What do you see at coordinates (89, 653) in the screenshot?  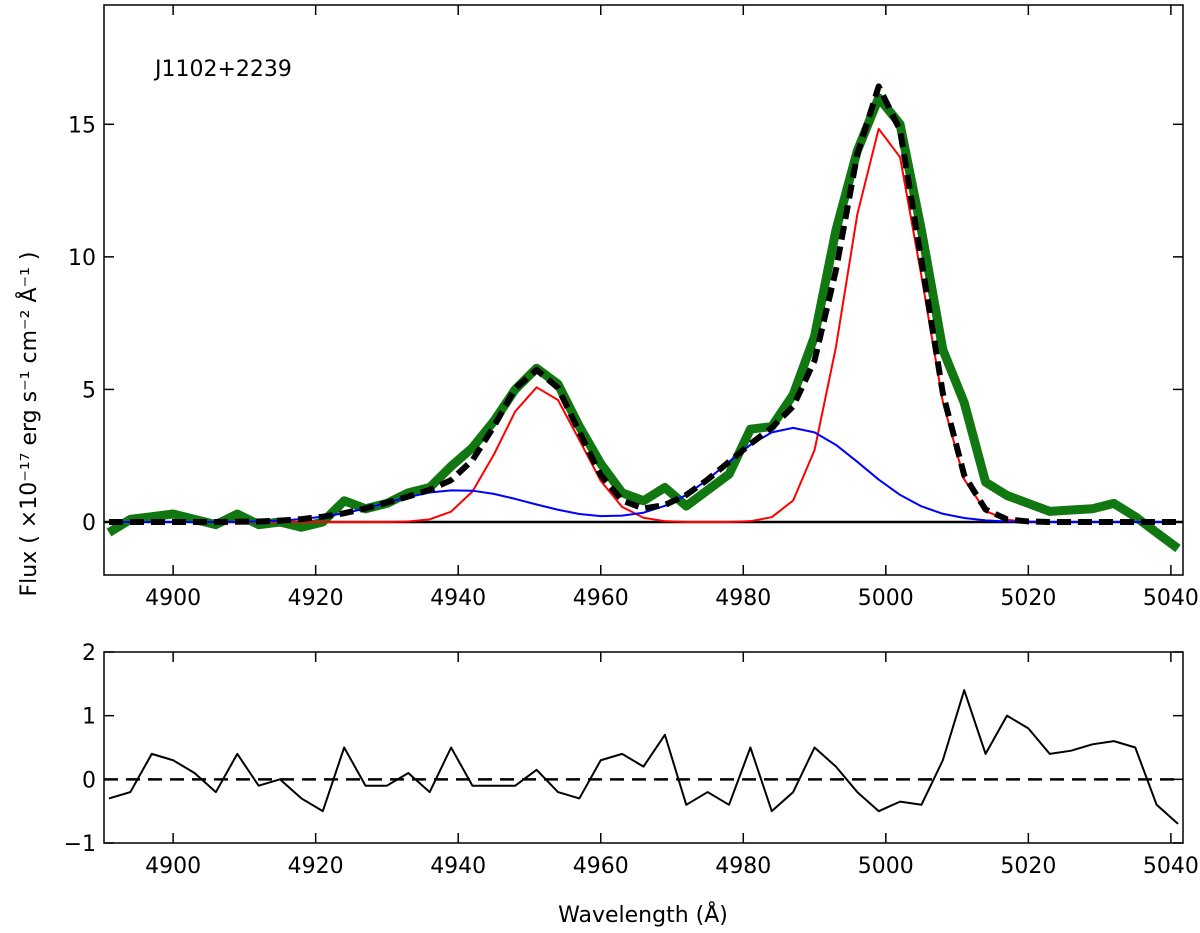 I see `y-tick-label: 2` at bounding box center [89, 653].